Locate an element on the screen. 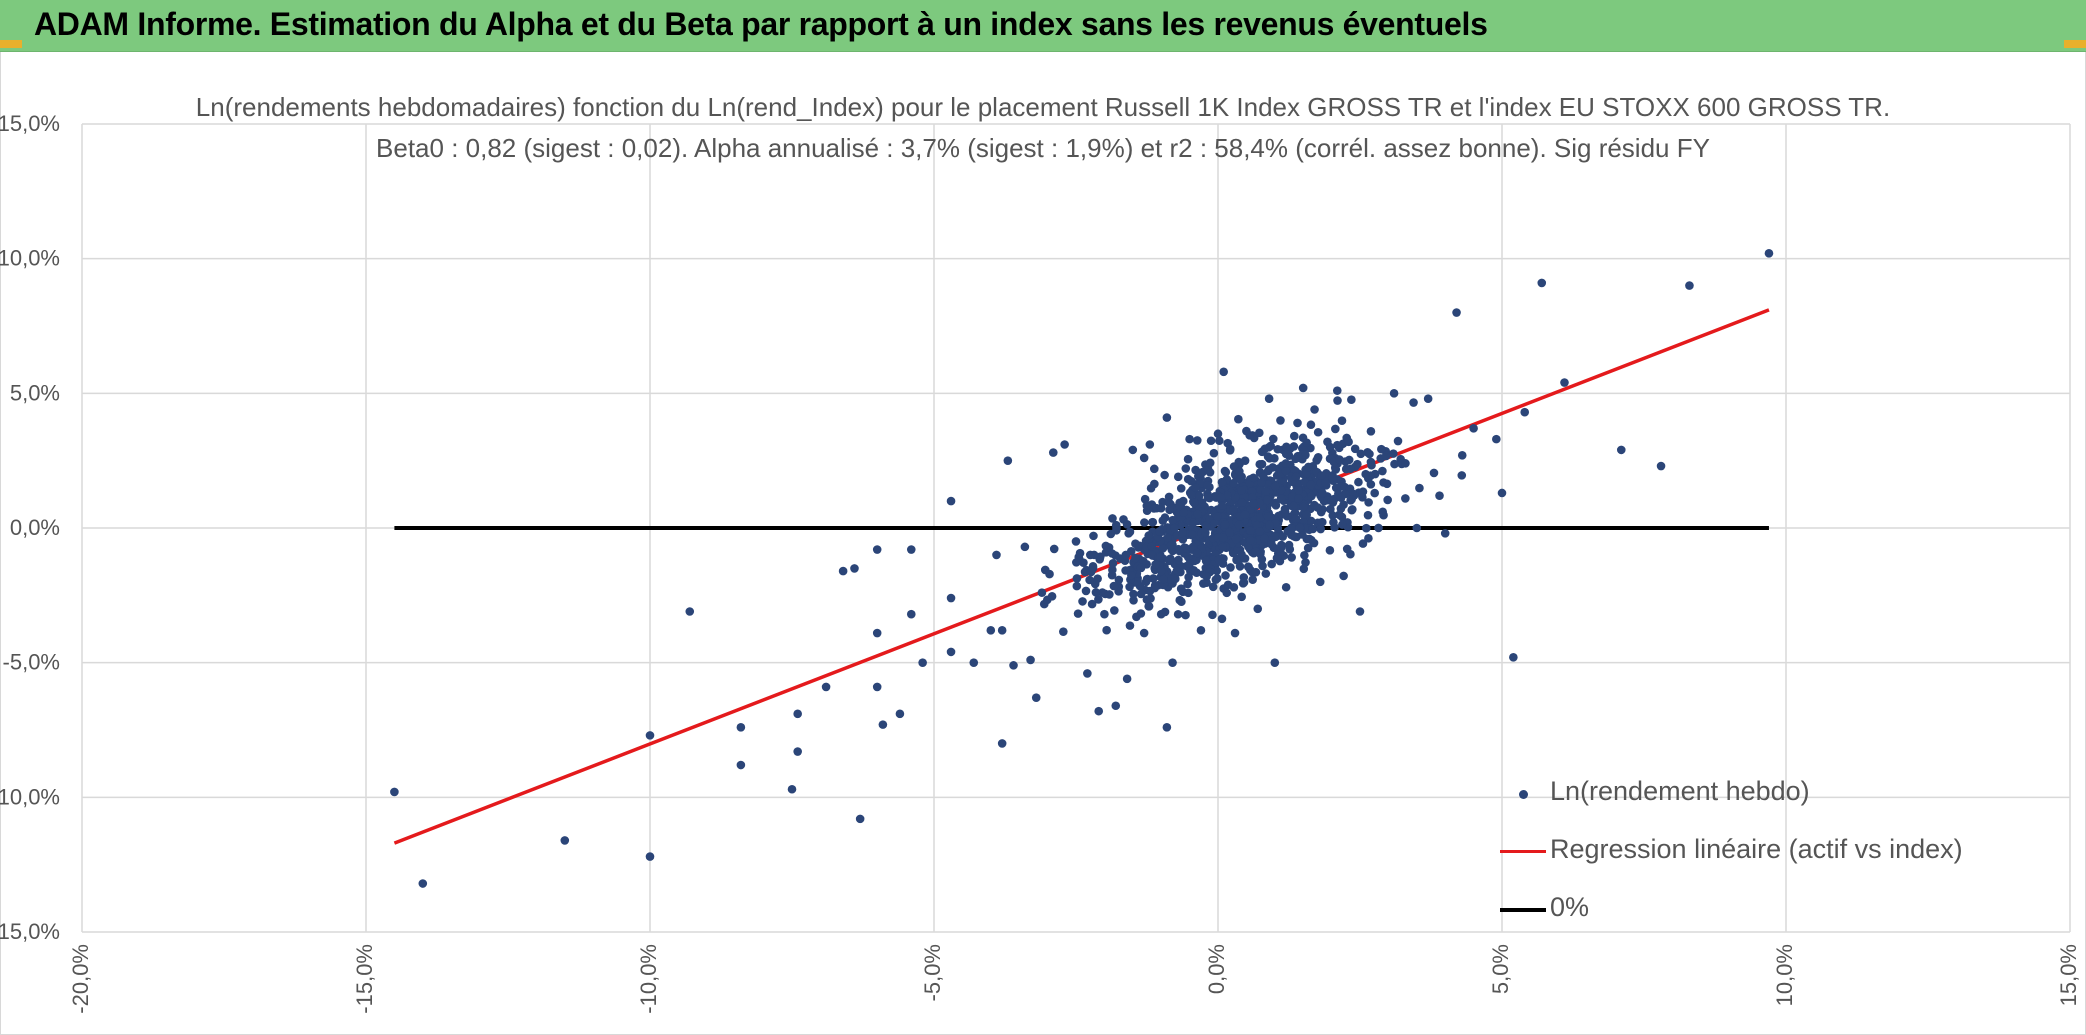 This screenshot has width=2086, height=1035. legend-red-line-marker is located at coordinates (1523, 851).